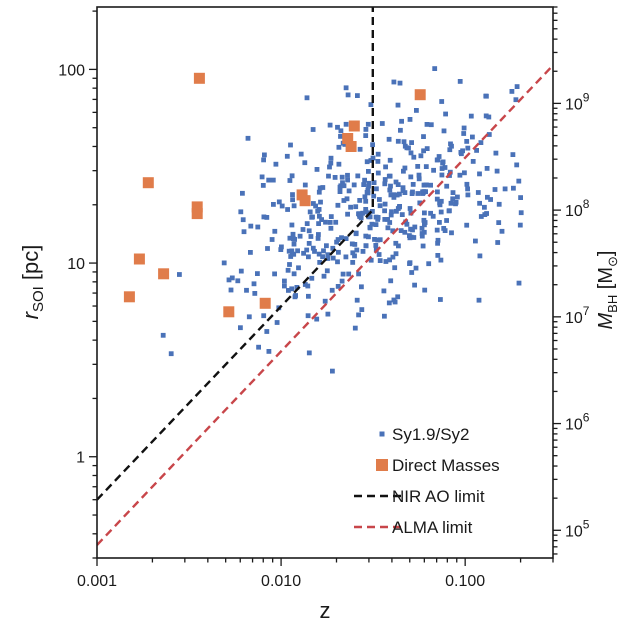  I want to click on right-tick-label: 106, so click(577, 422).